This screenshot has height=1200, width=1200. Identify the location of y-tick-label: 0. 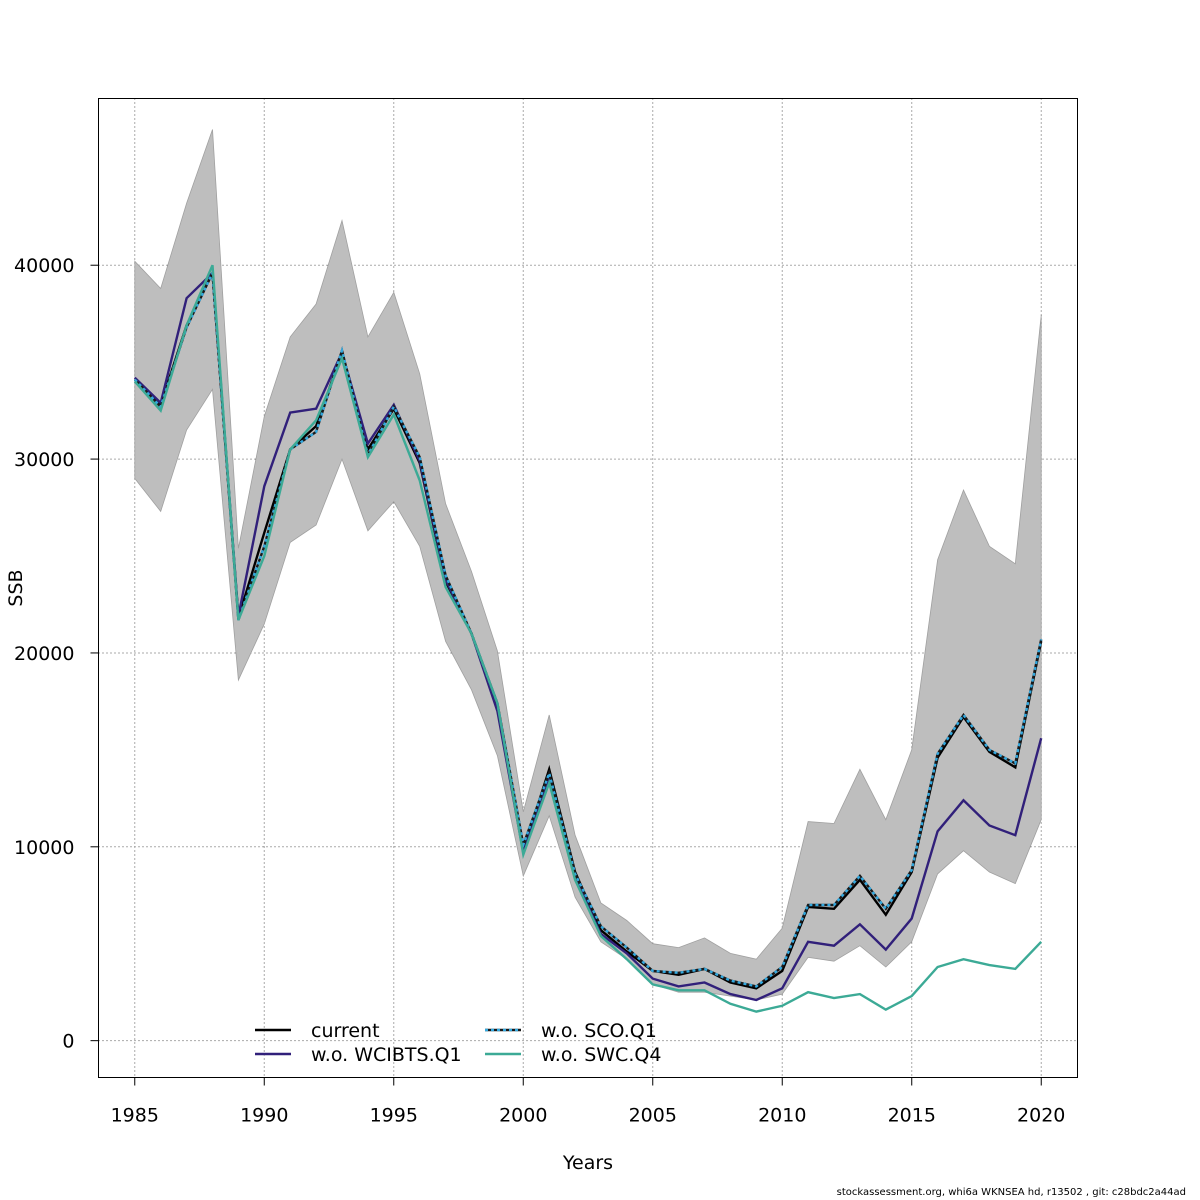
(68, 1042).